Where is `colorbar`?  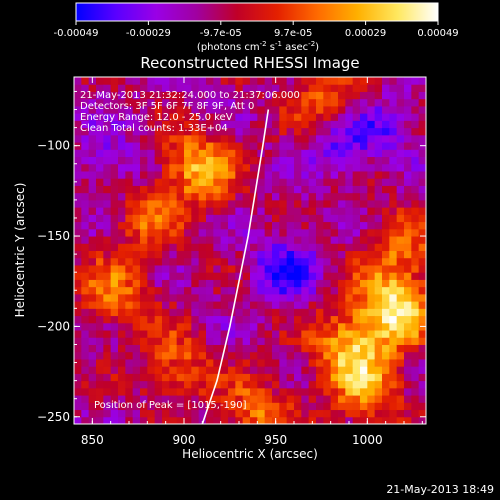 colorbar is located at coordinates (257, 12).